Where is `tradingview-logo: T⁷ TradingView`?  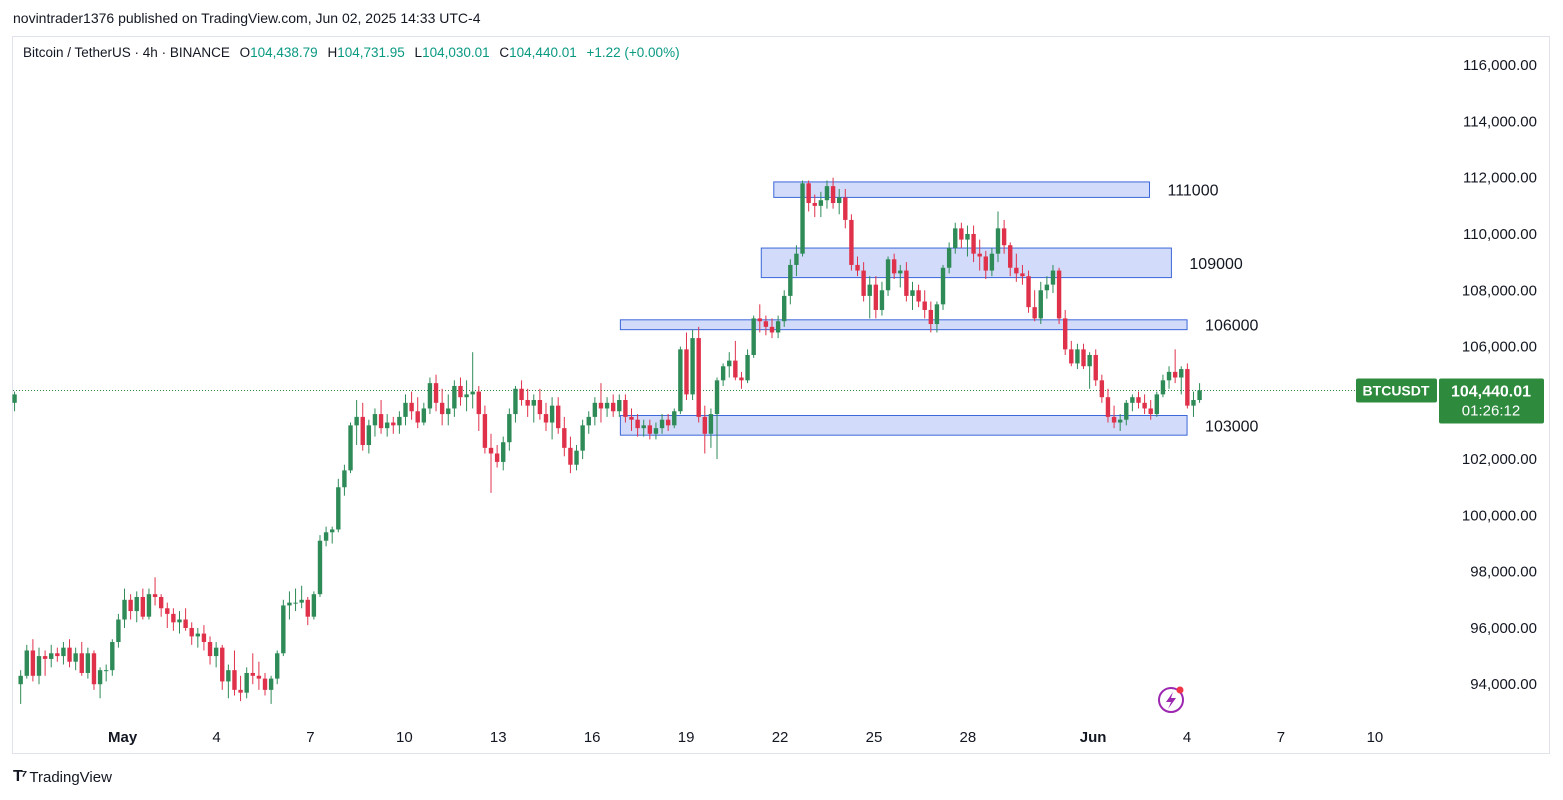
tradingview-logo: T⁷ TradingView is located at coordinates (62, 777).